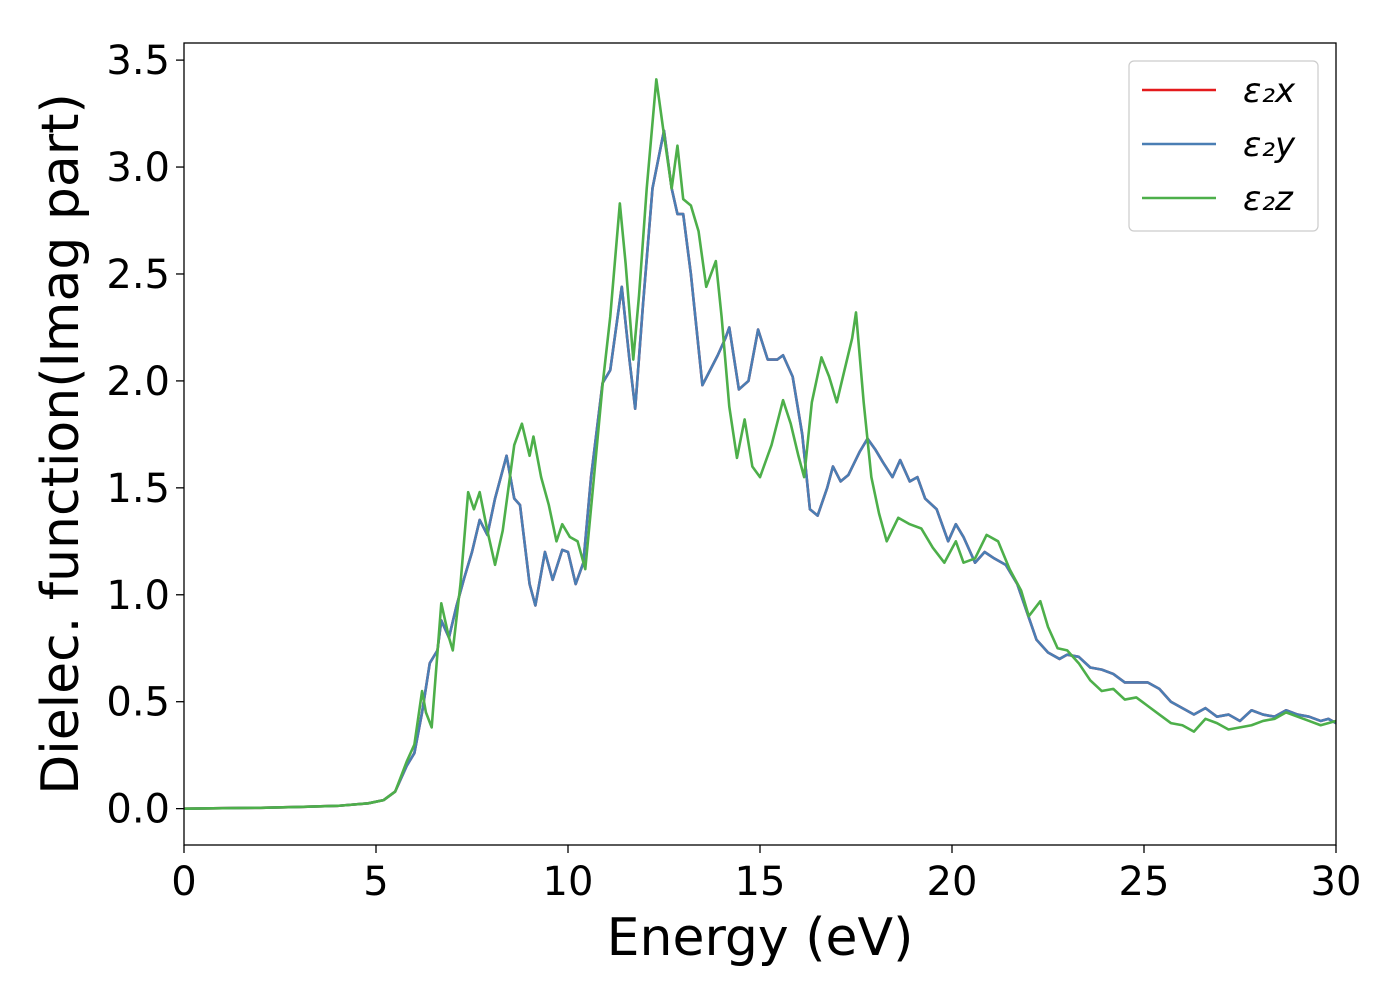 Image resolution: width=1400 pixels, height=1000 pixels. Describe the element at coordinates (952, 882) in the screenshot. I see `x-tick-label: 20` at that location.